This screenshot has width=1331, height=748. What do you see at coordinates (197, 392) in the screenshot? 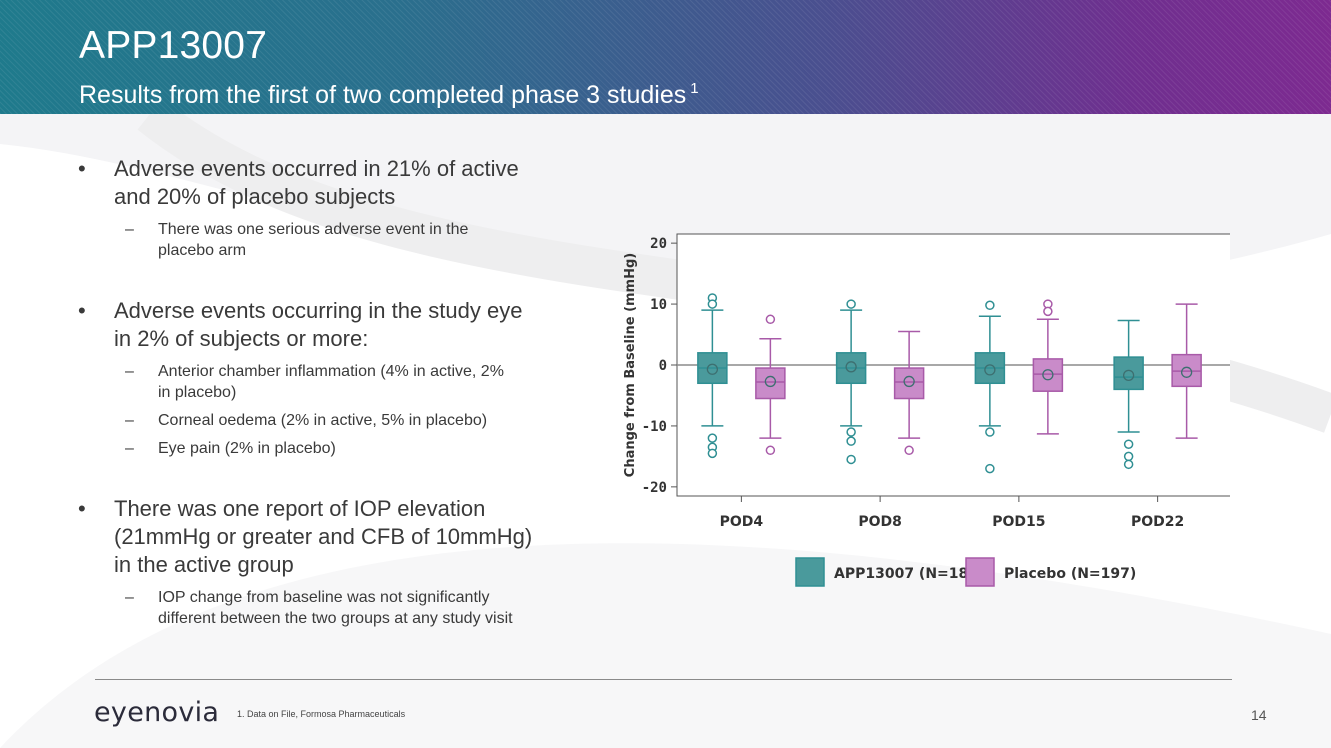
I see `sub-line: in placebo)` at bounding box center [197, 392].